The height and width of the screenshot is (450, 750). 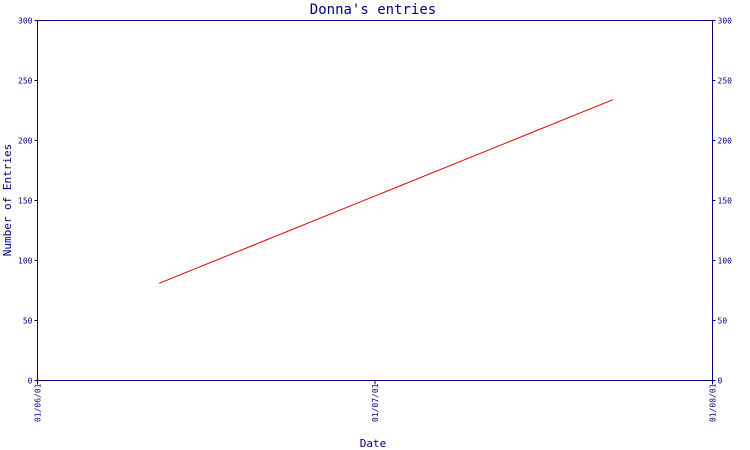 What do you see at coordinates (25, 81) in the screenshot?
I see `y-tick-label-left: 250` at bounding box center [25, 81].